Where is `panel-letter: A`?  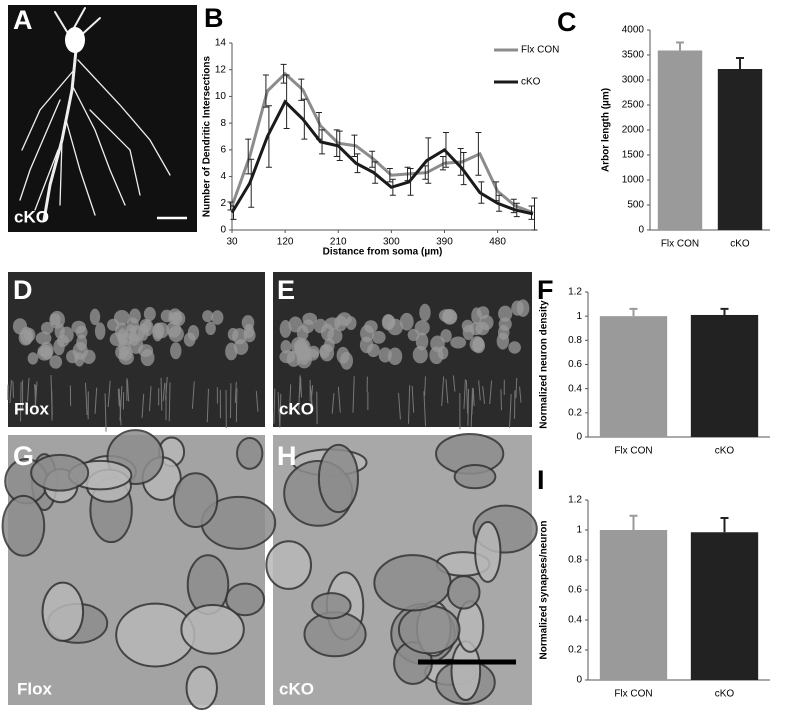 panel-letter: A is located at coordinates (23, 20).